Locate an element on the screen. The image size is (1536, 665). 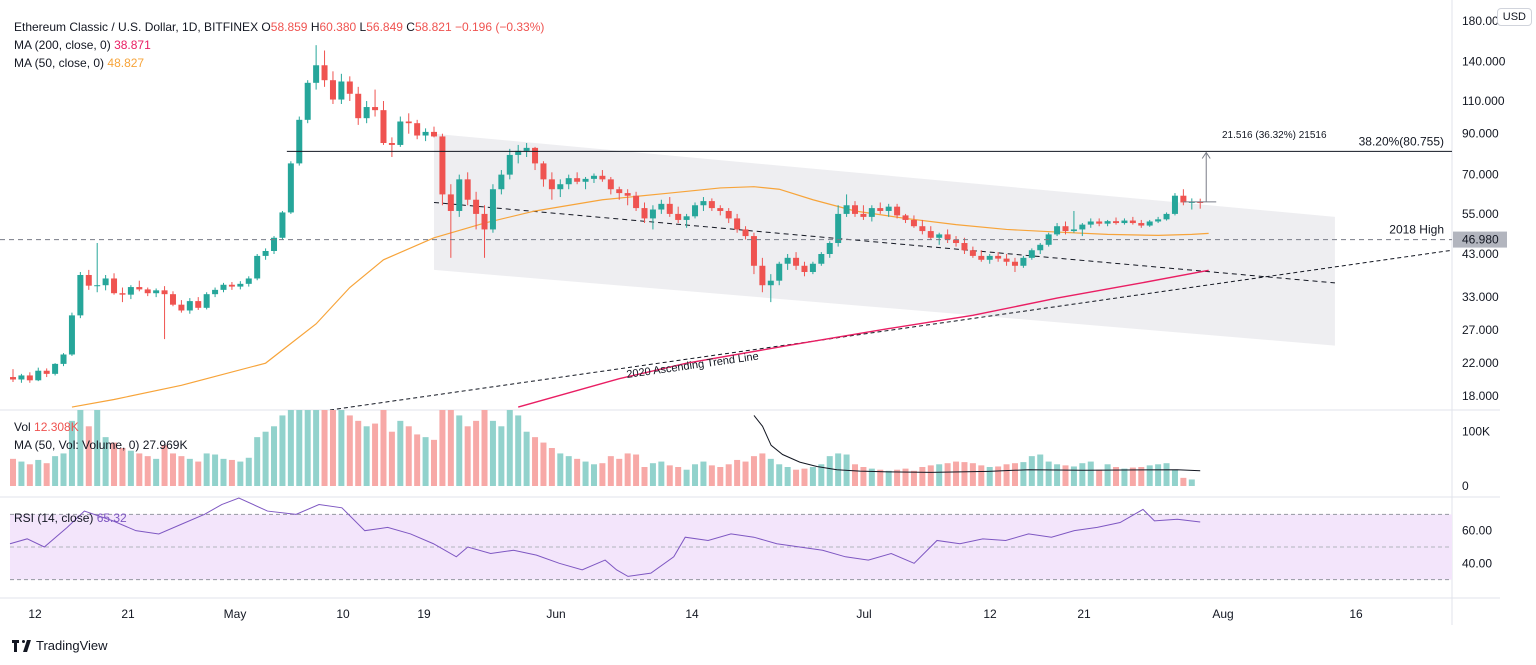
legend-vol-ma: MA (50, Vol: Volume, 0) 27.969K is located at coordinates (100, 445).